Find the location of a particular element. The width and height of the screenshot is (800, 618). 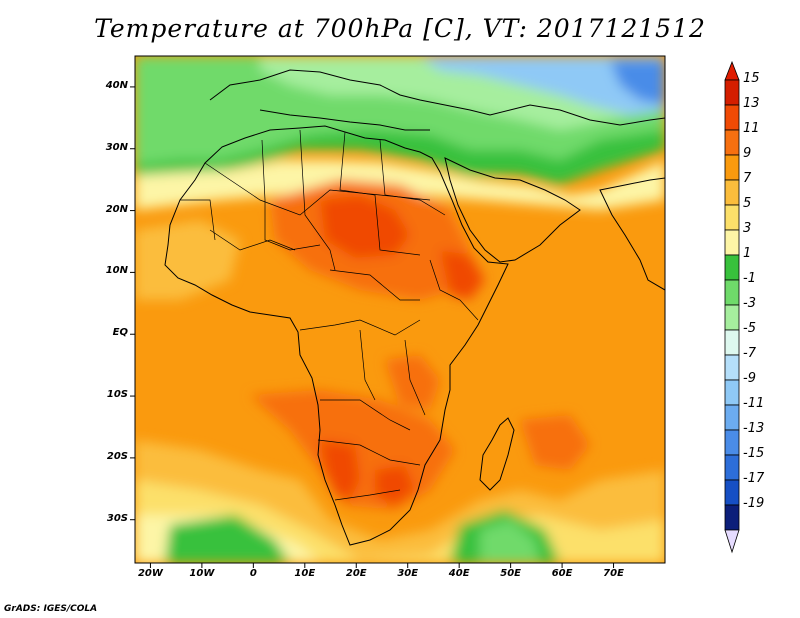

lat-tick-label: 40N is located at coordinates (116, 85).